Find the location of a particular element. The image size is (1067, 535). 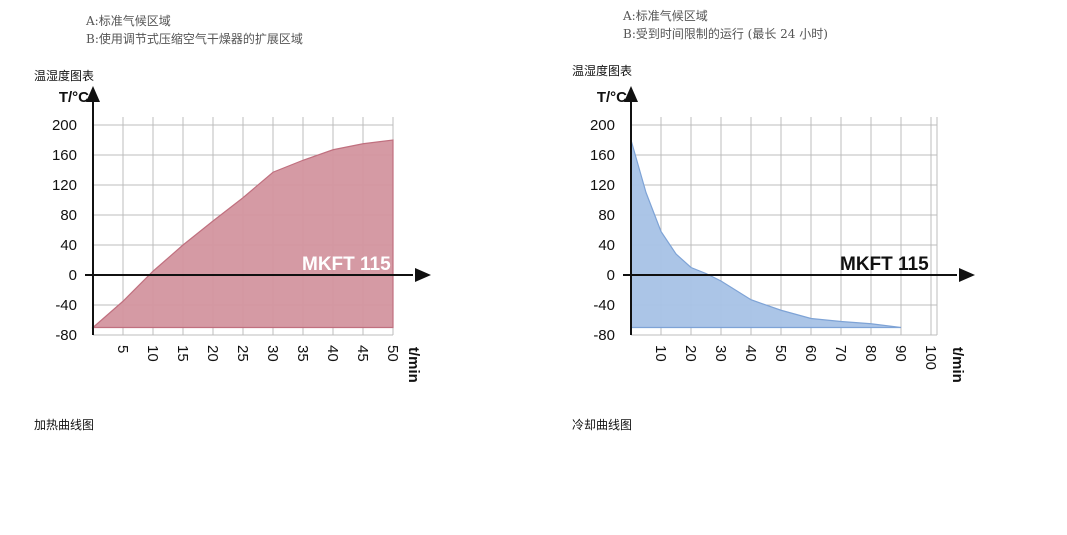

legend-line-b: B:使用调节式压缩空气干燥器的扩展区域 is located at coordinates (194, 39).